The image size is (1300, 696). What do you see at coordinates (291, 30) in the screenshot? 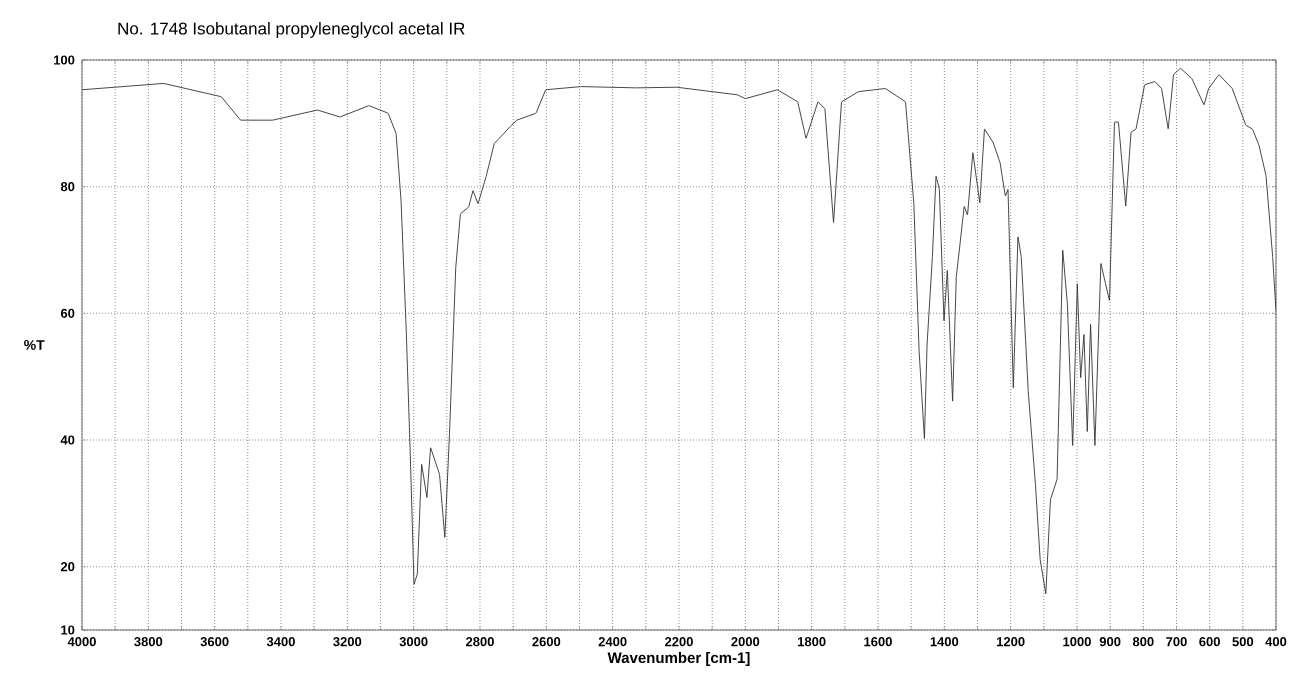
I see `chart-title: No. 1748 Isobutanal propyleneglycol acetal IR` at bounding box center [291, 30].